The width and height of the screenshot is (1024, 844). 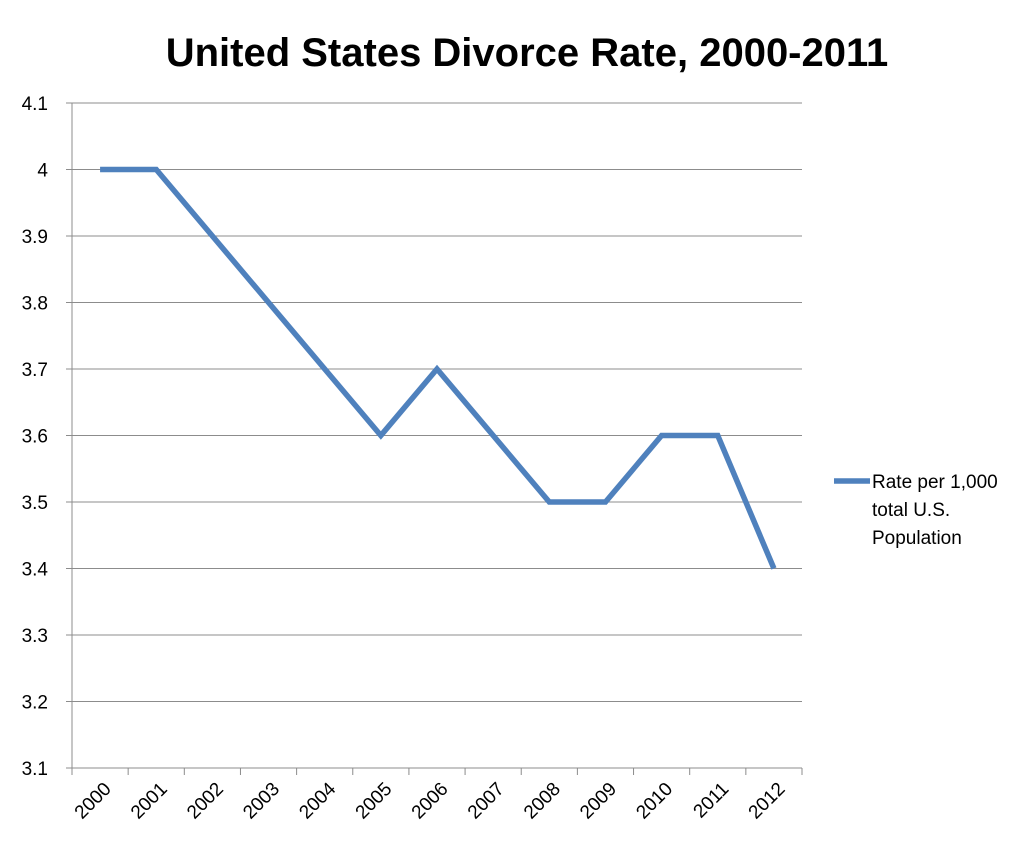 I want to click on y-tick-label: 3.6, so click(x=35, y=437).